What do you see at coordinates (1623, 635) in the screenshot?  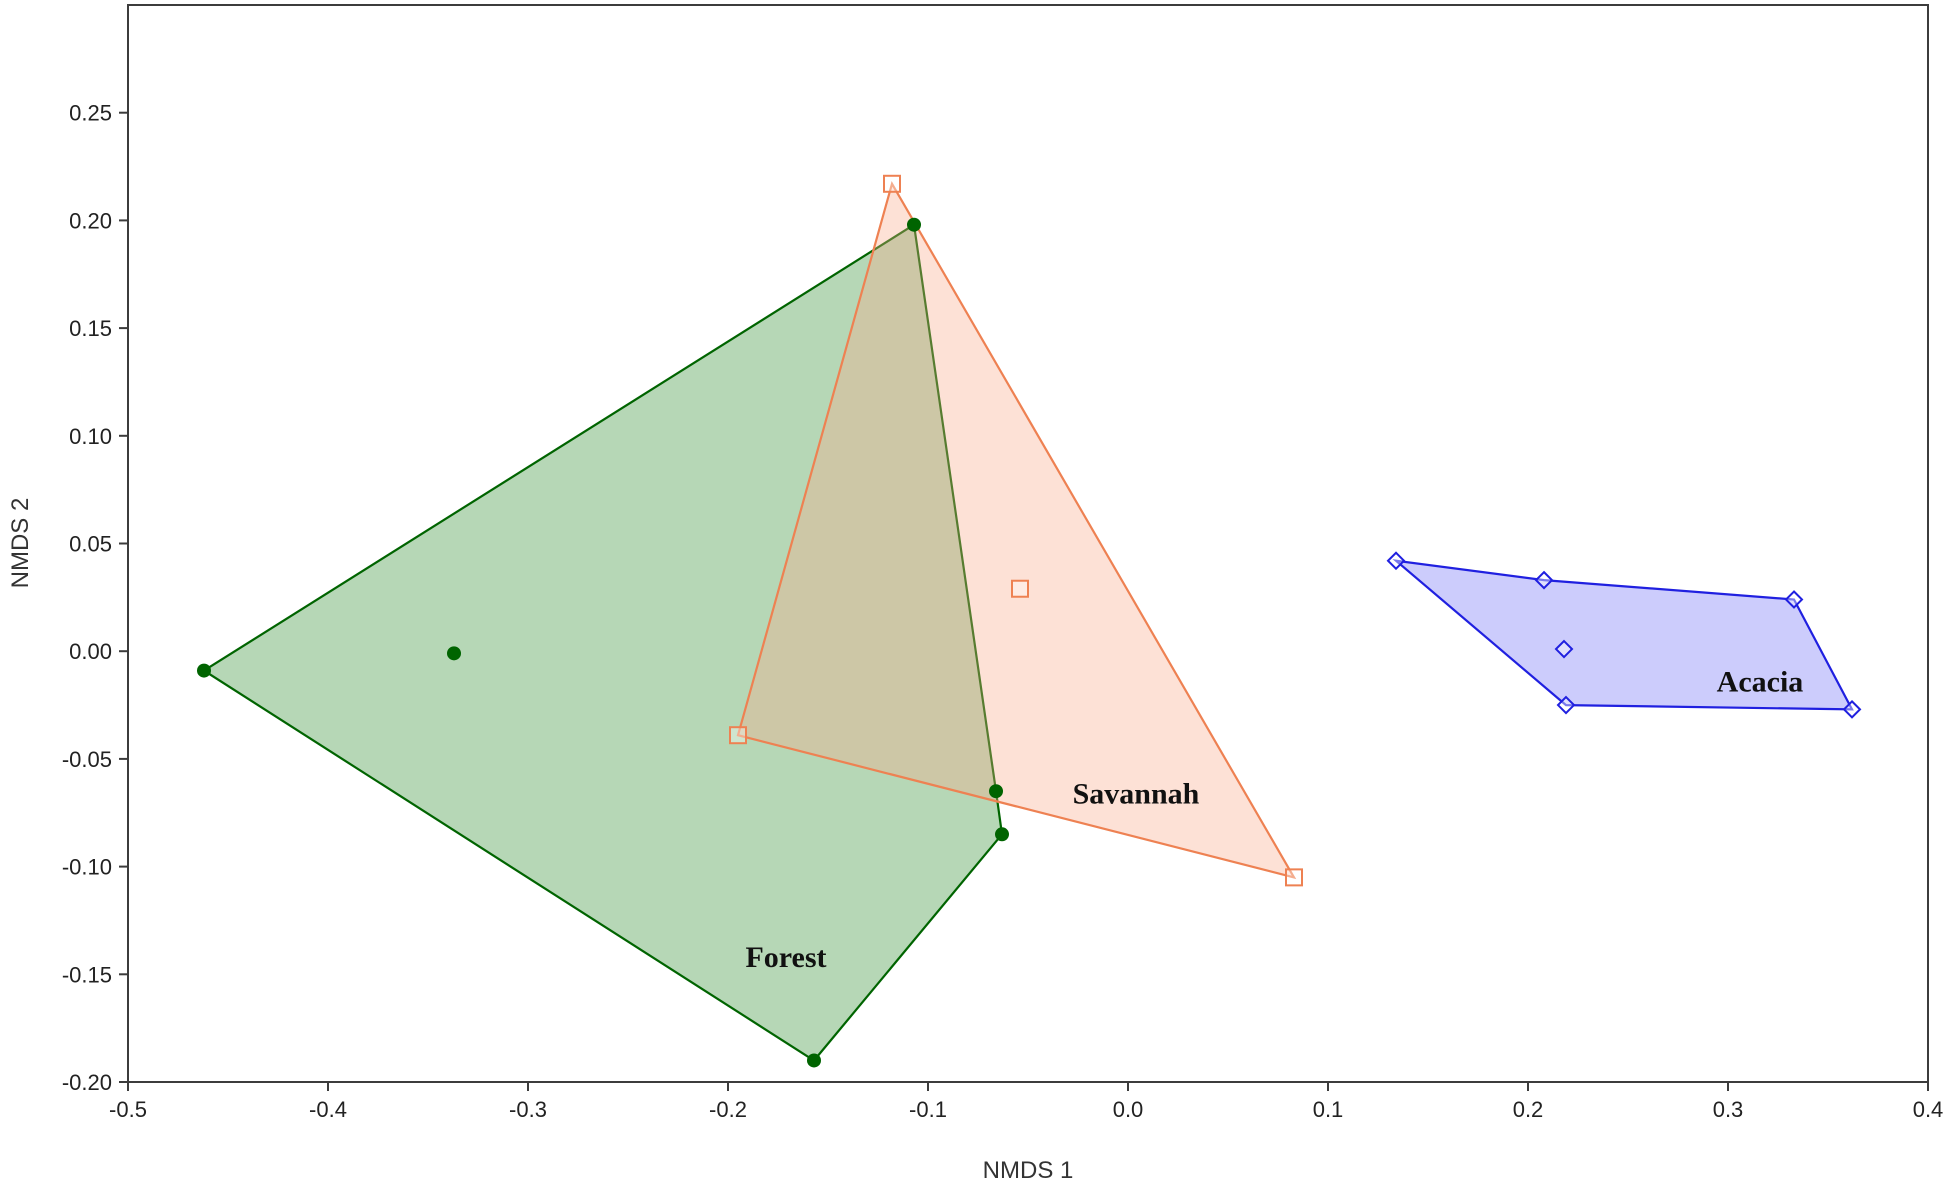 I see `acacia-hull` at bounding box center [1623, 635].